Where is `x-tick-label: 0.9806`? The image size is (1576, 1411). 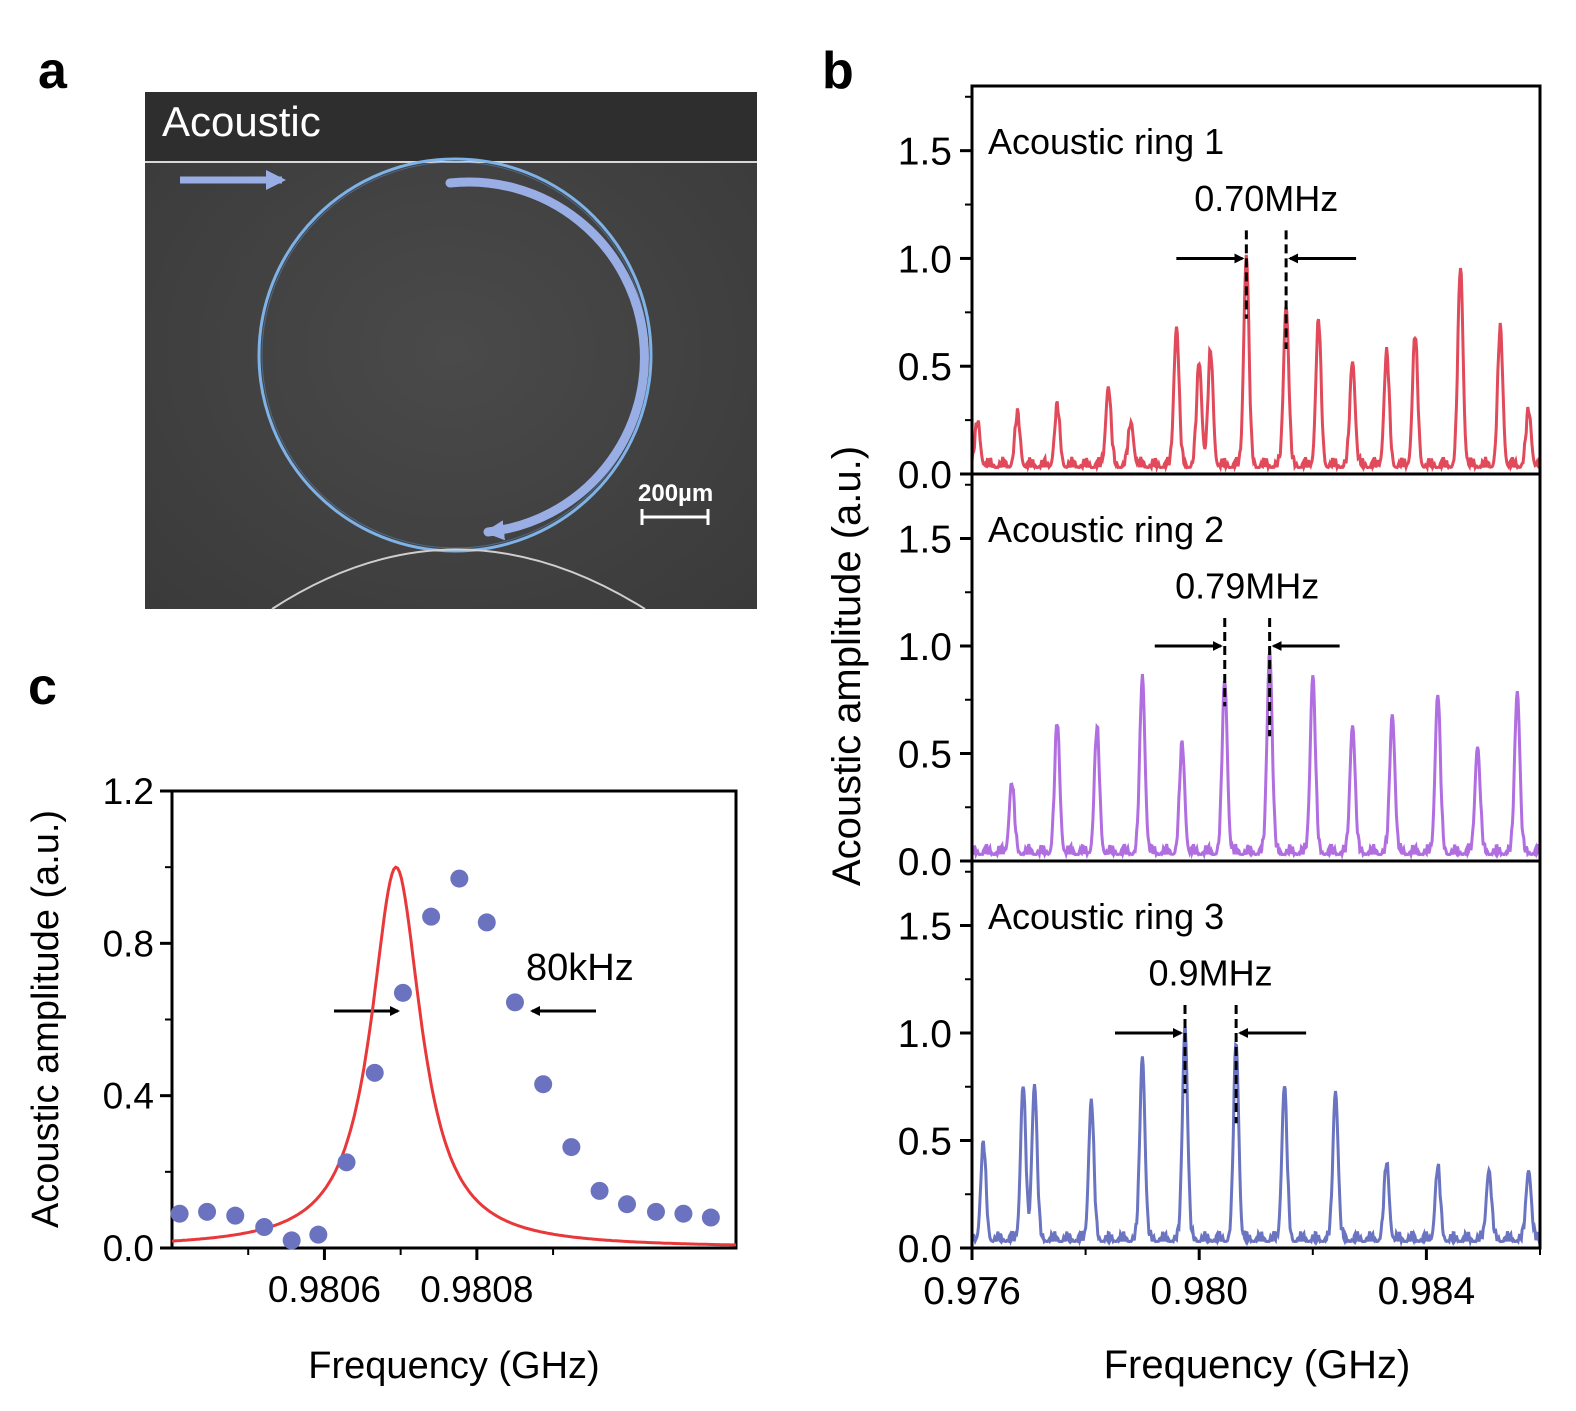
x-tick-label: 0.9806 is located at coordinates (324, 1289).